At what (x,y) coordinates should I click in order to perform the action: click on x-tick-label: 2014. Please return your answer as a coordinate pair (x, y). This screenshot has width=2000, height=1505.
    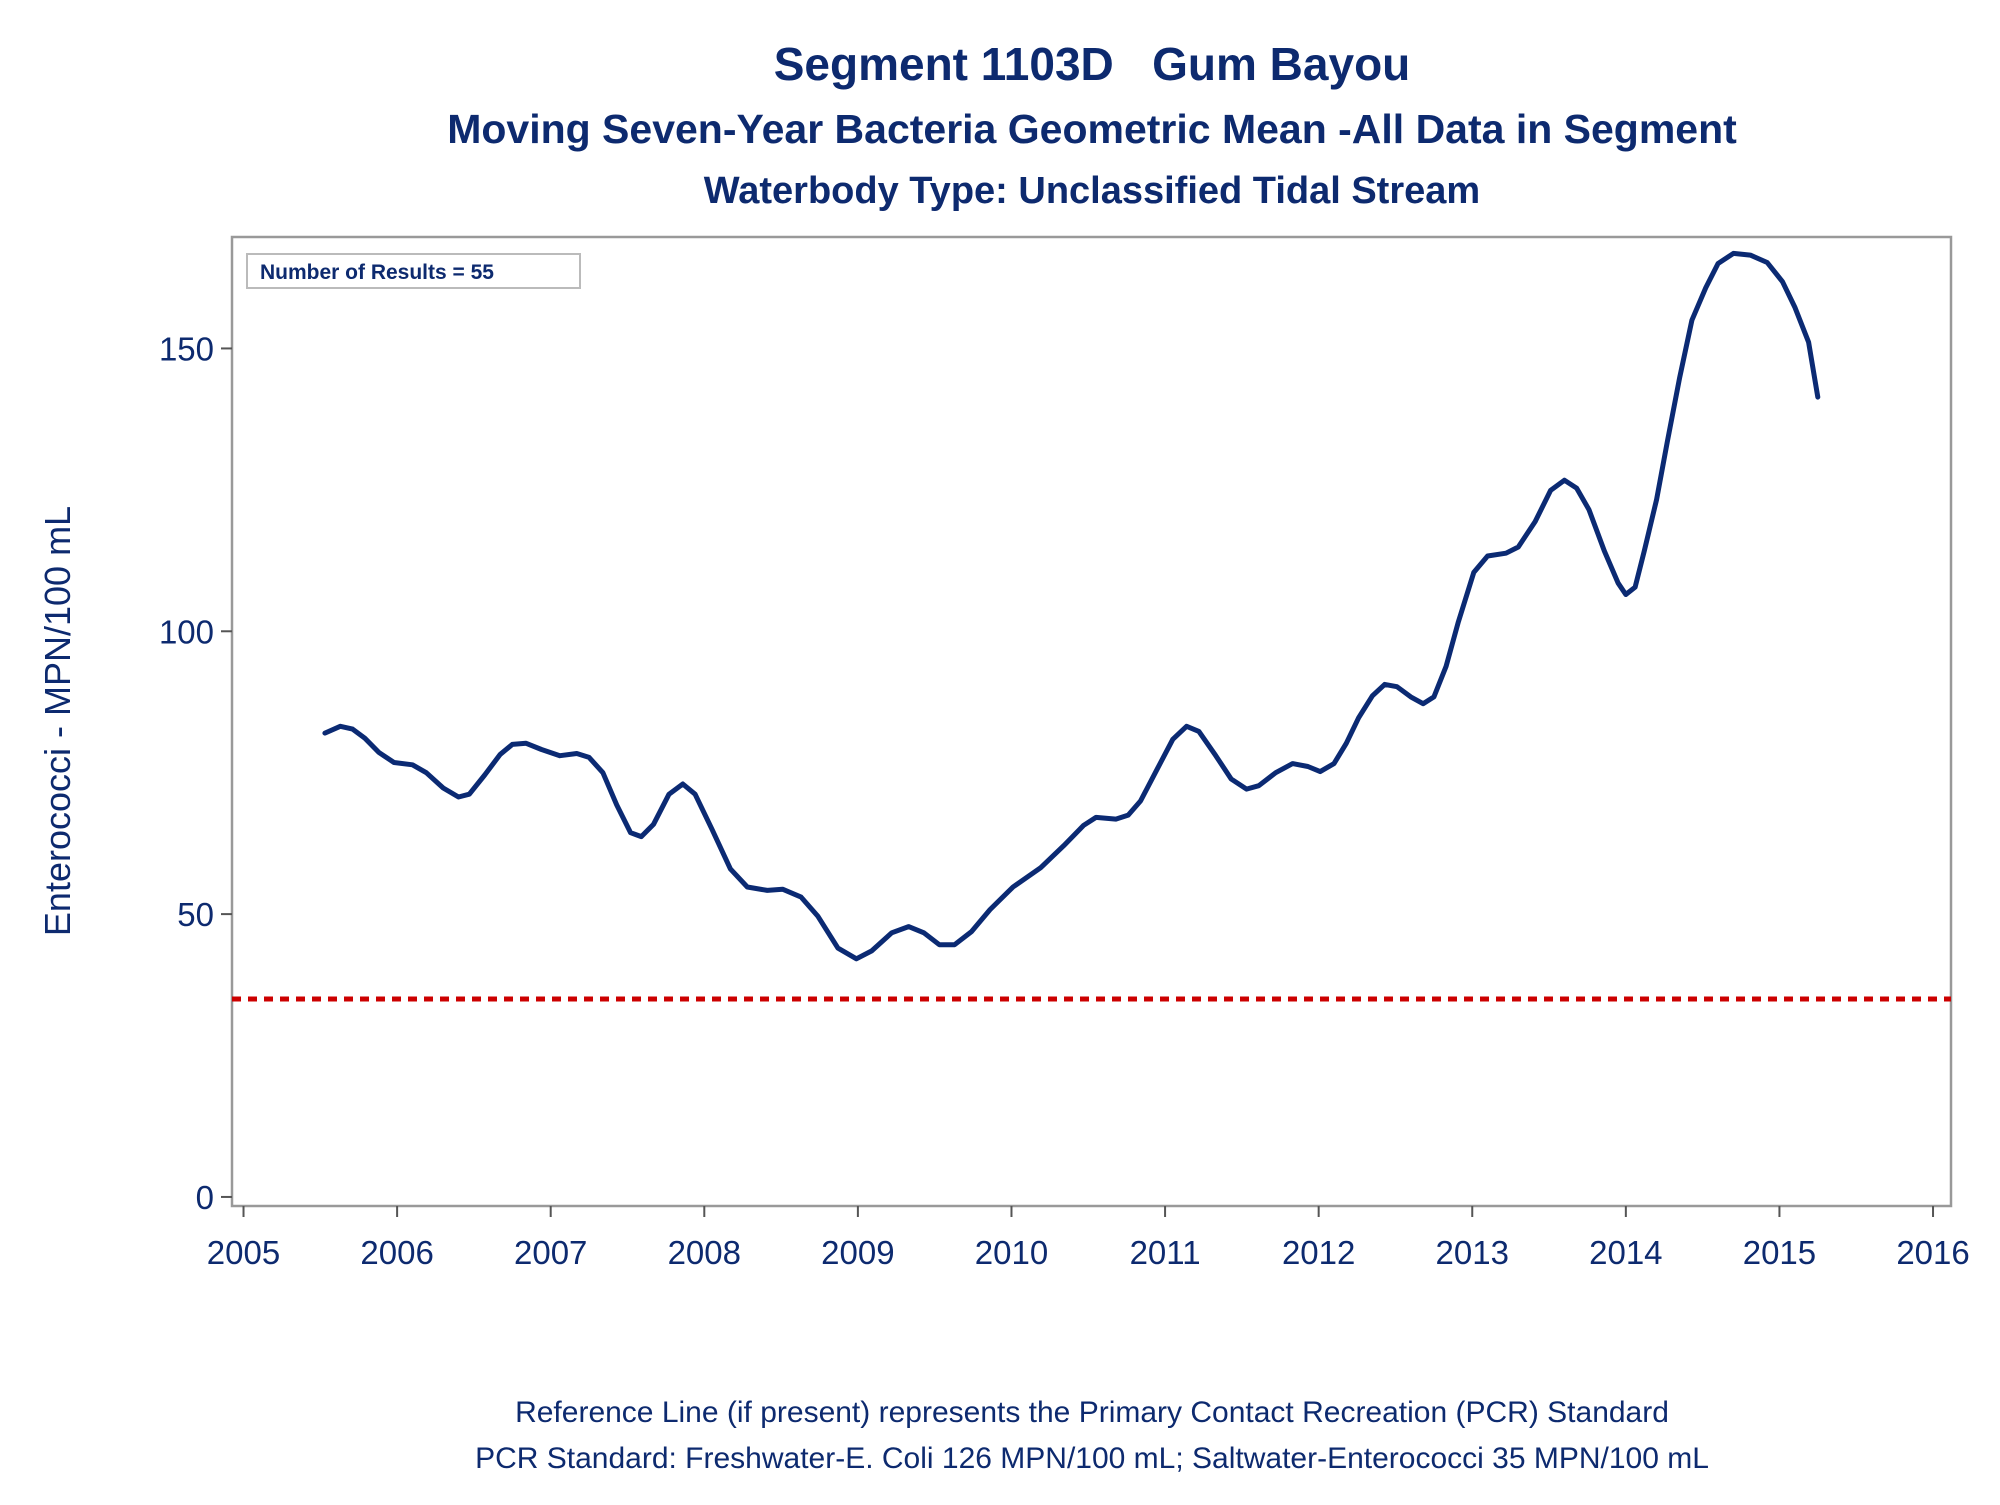
    Looking at the image, I should click on (1625, 1252).